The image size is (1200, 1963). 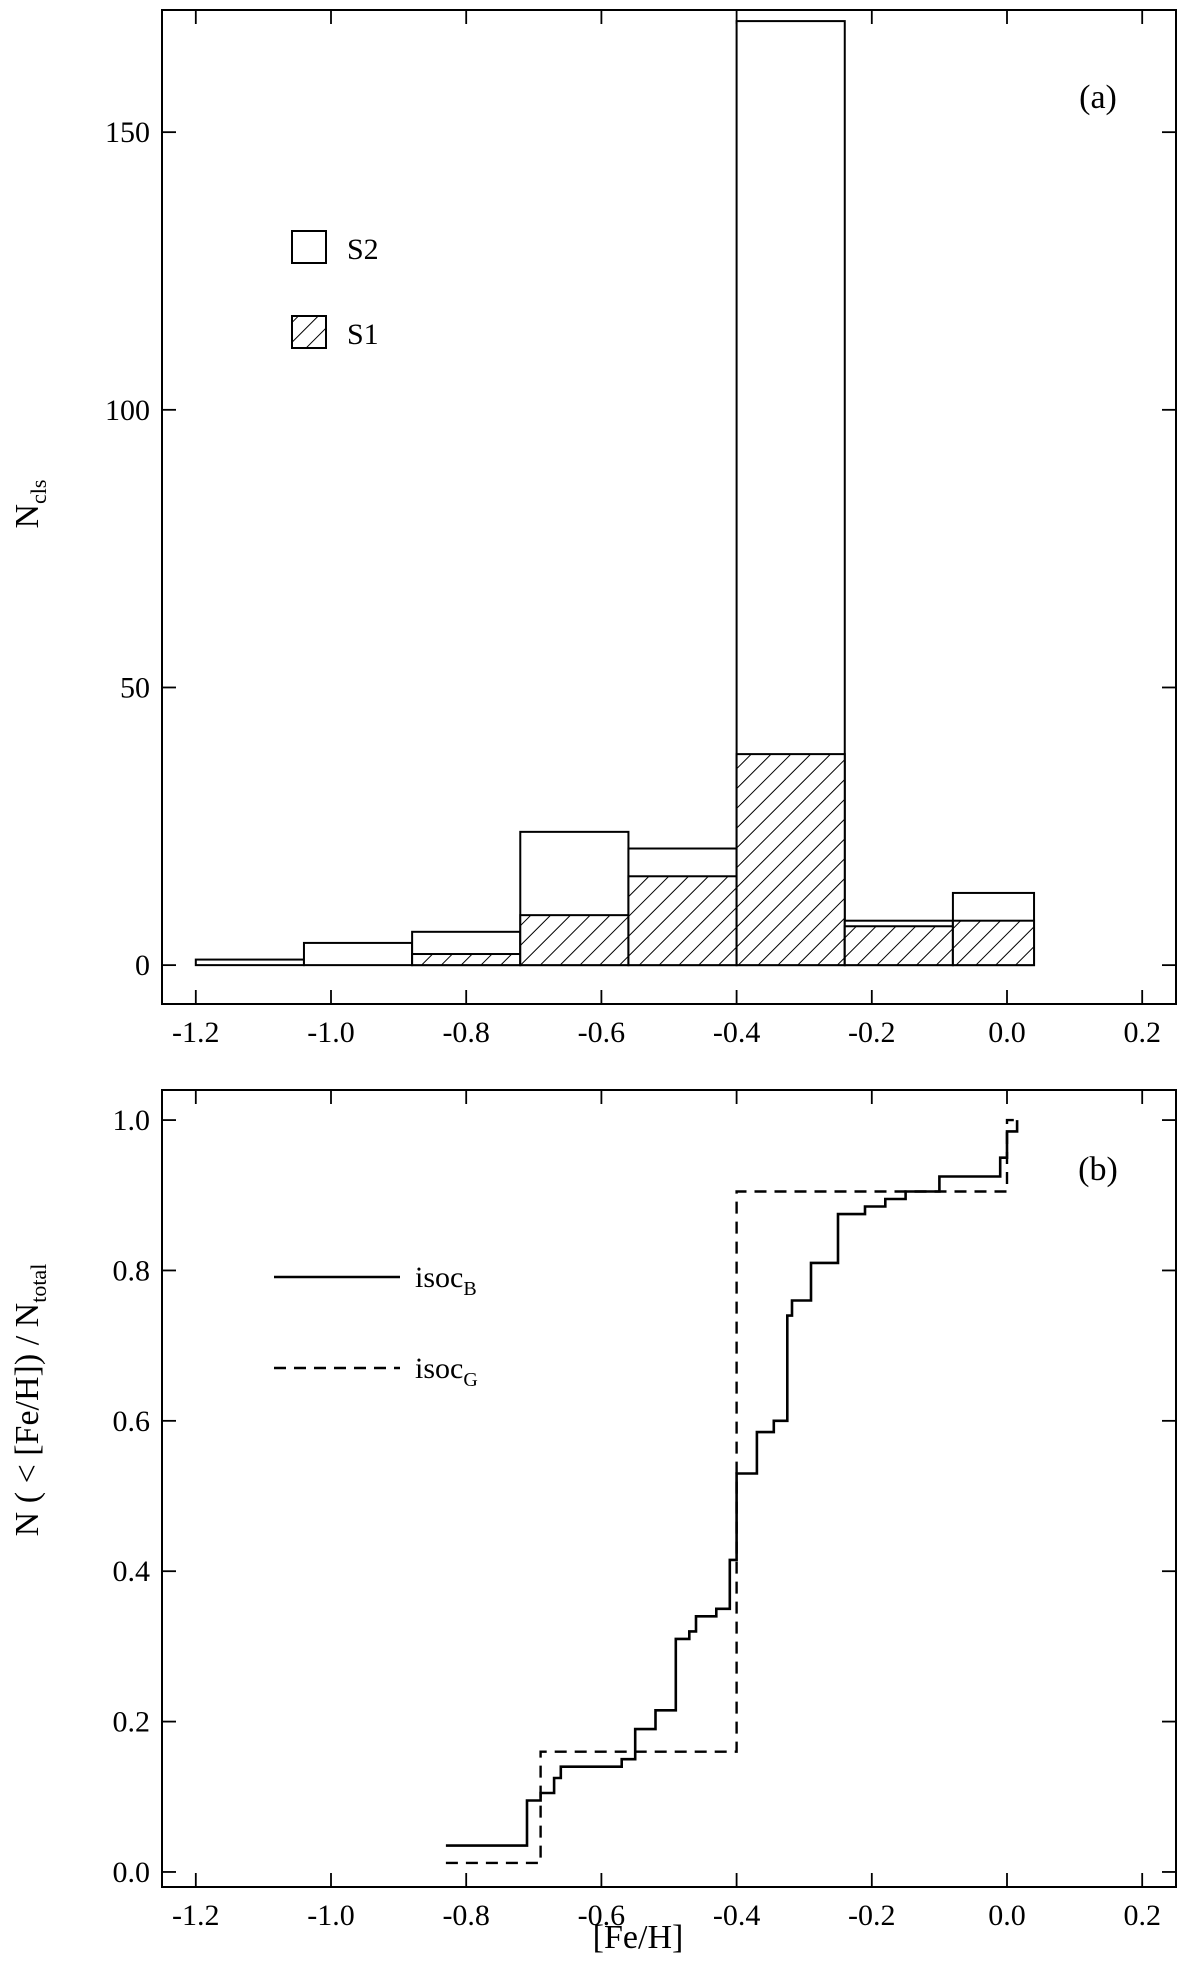 I want to click on y-tick-label: 0.4, so click(x=132, y=1571).